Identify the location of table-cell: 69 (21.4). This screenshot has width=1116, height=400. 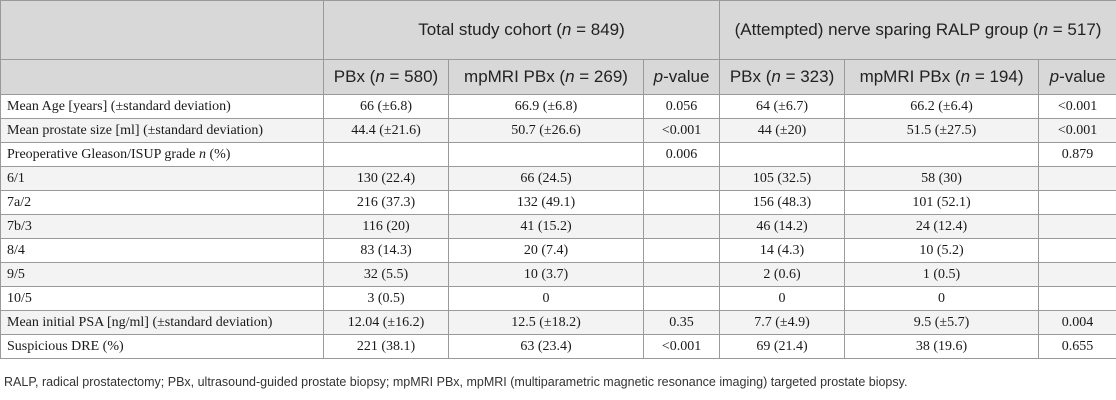
(782, 346).